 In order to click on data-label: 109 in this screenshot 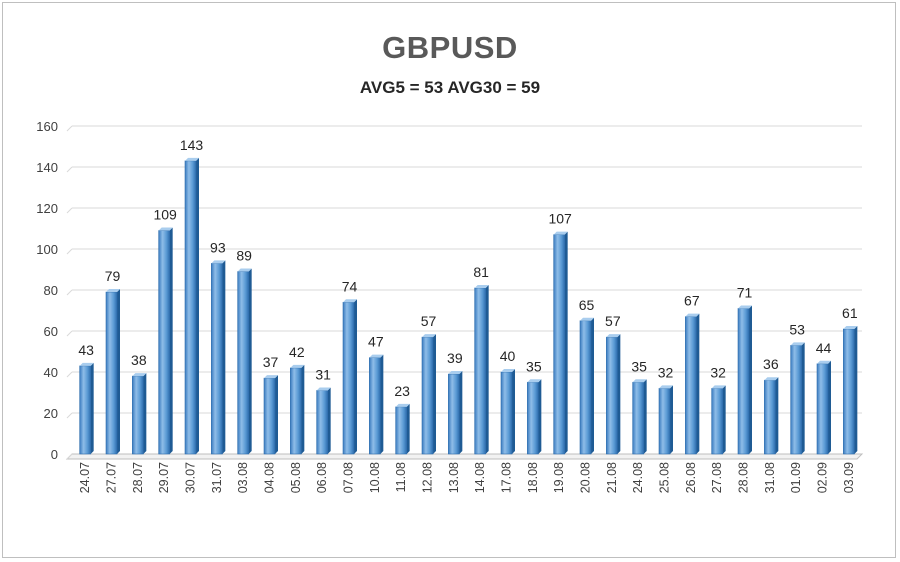, I will do `click(165, 215)`.